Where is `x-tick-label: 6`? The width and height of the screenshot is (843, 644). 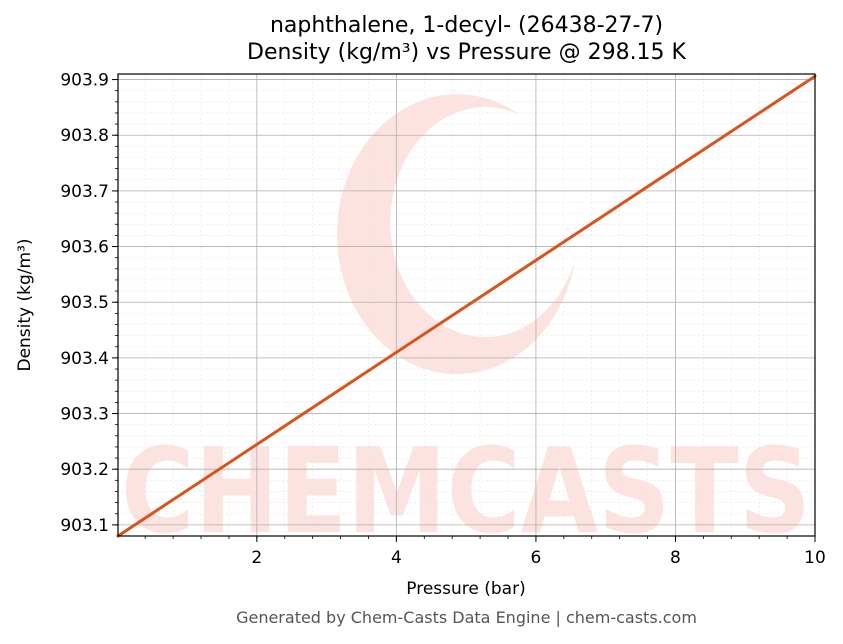
x-tick-label: 6 is located at coordinates (536, 558).